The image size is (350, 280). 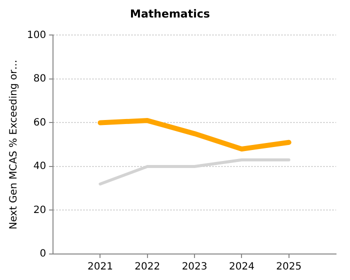 I want to click on y-tick-label: 40, so click(x=39, y=166).